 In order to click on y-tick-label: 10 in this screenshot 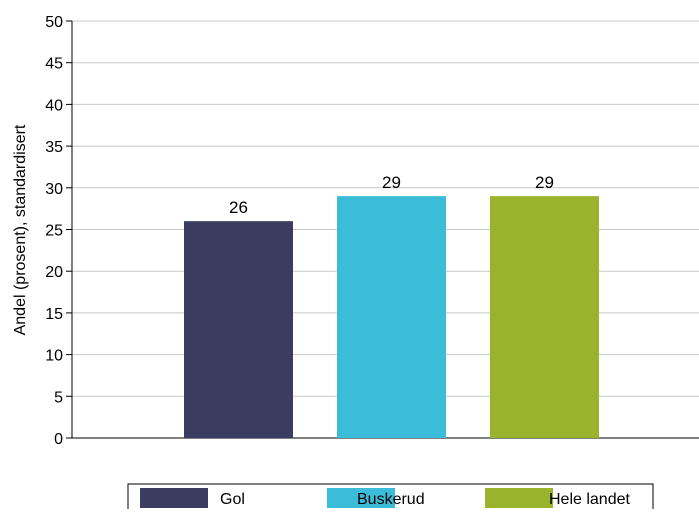, I will do `click(54, 356)`.